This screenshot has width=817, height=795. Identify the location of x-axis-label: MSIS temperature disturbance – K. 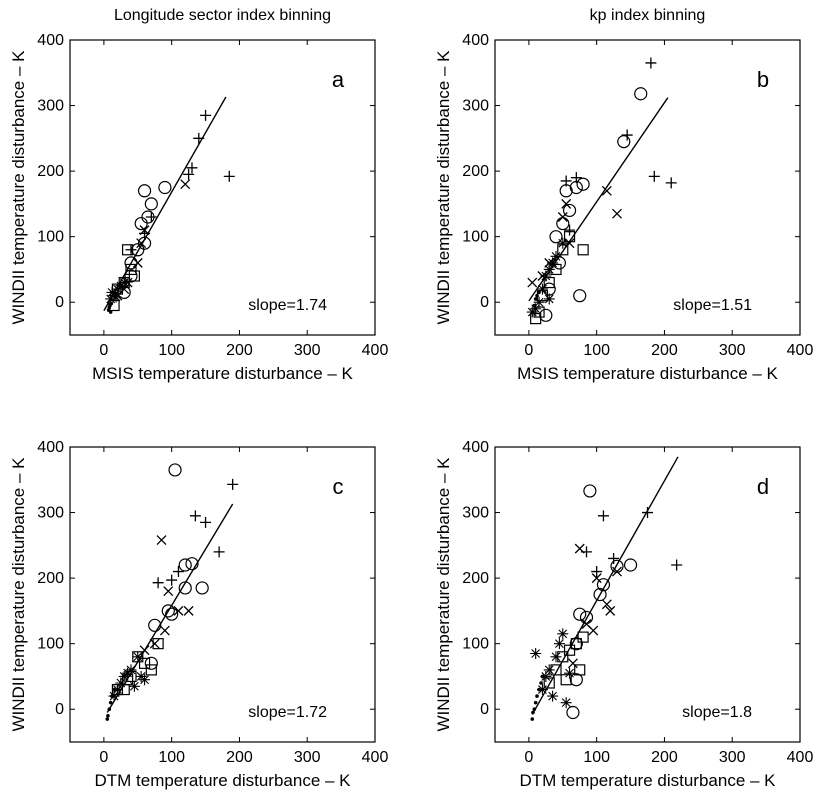
(222, 373).